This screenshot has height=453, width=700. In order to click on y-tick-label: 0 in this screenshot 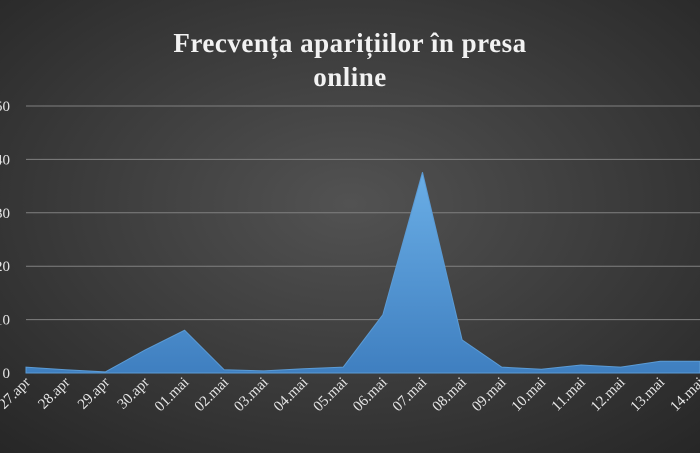, I will do `click(7, 374)`.